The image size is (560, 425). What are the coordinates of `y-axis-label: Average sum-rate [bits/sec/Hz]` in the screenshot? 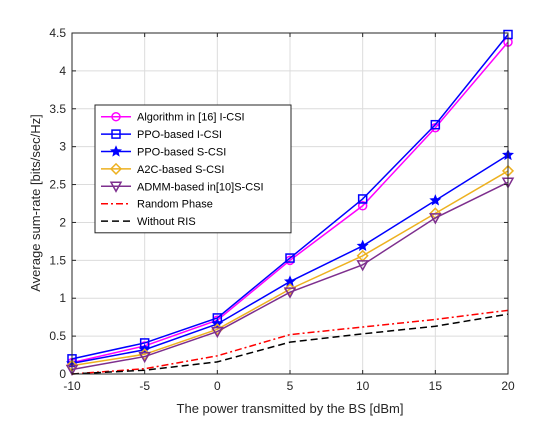 It's located at (35, 203).